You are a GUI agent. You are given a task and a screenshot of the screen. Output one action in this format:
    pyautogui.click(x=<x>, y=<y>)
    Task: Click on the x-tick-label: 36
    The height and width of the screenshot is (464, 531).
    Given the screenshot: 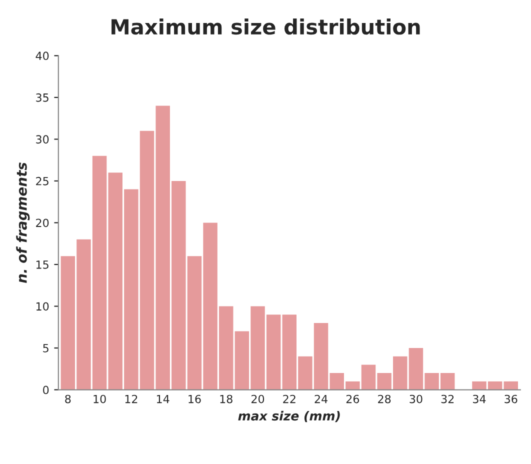 What is the action you would take?
    pyautogui.click(x=511, y=399)
    